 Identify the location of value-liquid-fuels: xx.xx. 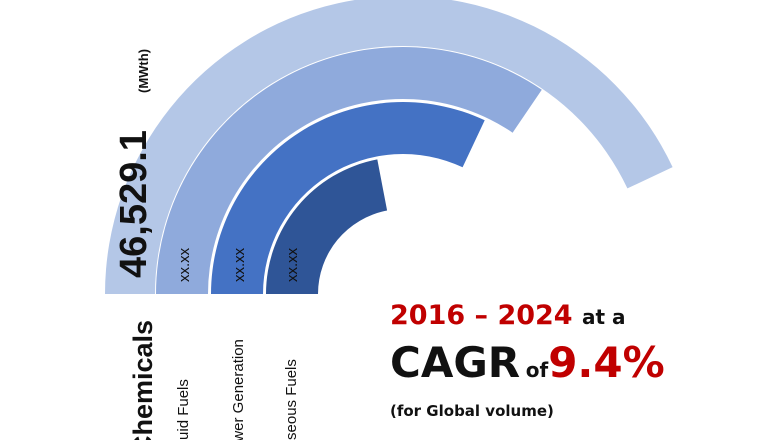
(184, 264).